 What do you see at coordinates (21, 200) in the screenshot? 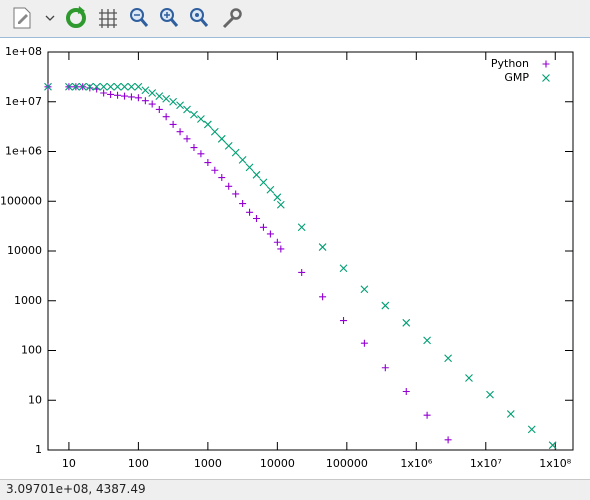
I see `y-tick-label: 100000` at bounding box center [21, 200].